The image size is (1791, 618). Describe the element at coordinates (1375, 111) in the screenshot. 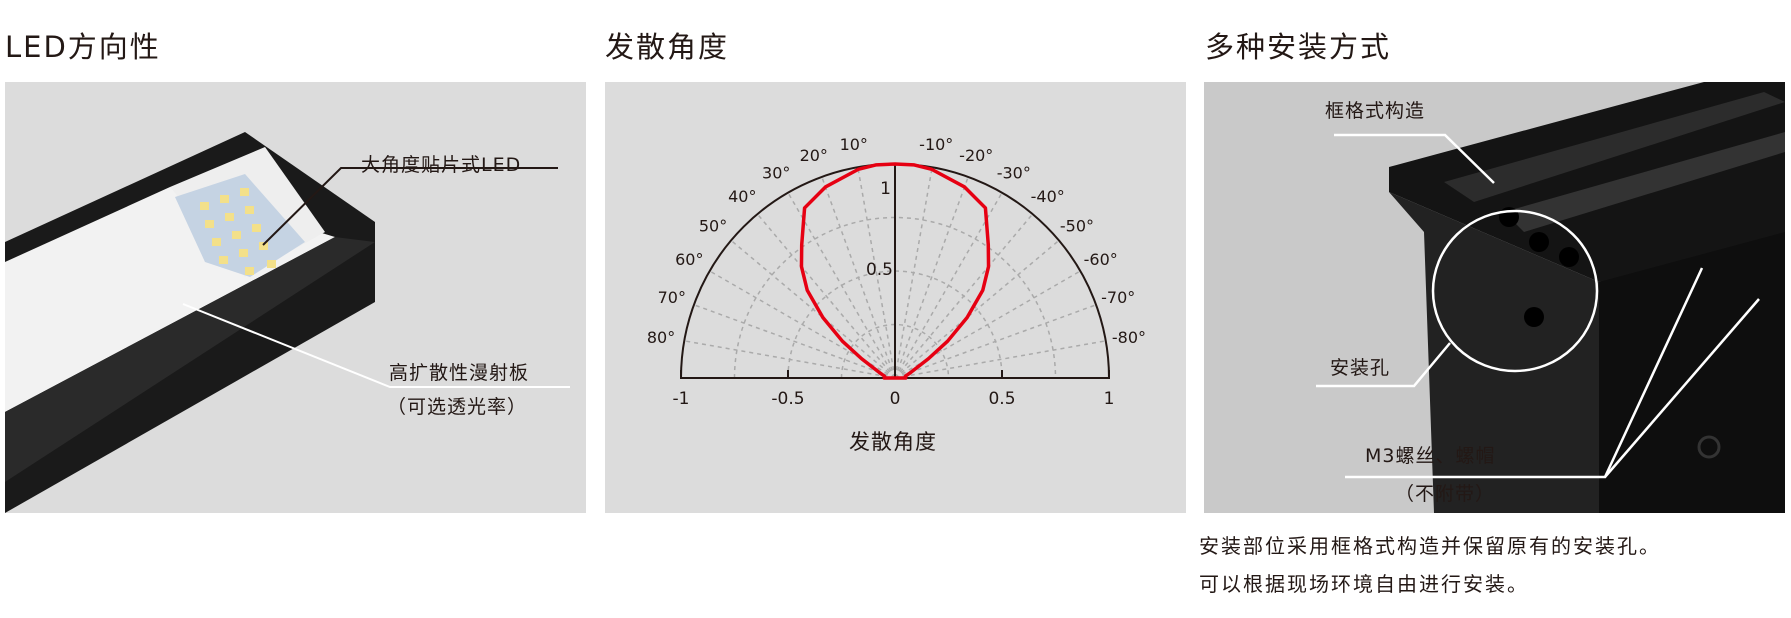

I see `frame-label: 框格式构造` at that location.